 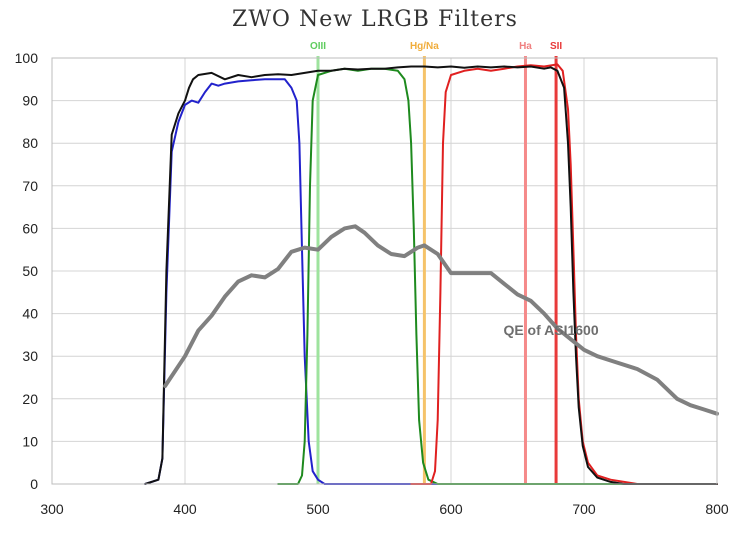 I want to click on x-tick-label-3: 600, so click(x=451, y=509).